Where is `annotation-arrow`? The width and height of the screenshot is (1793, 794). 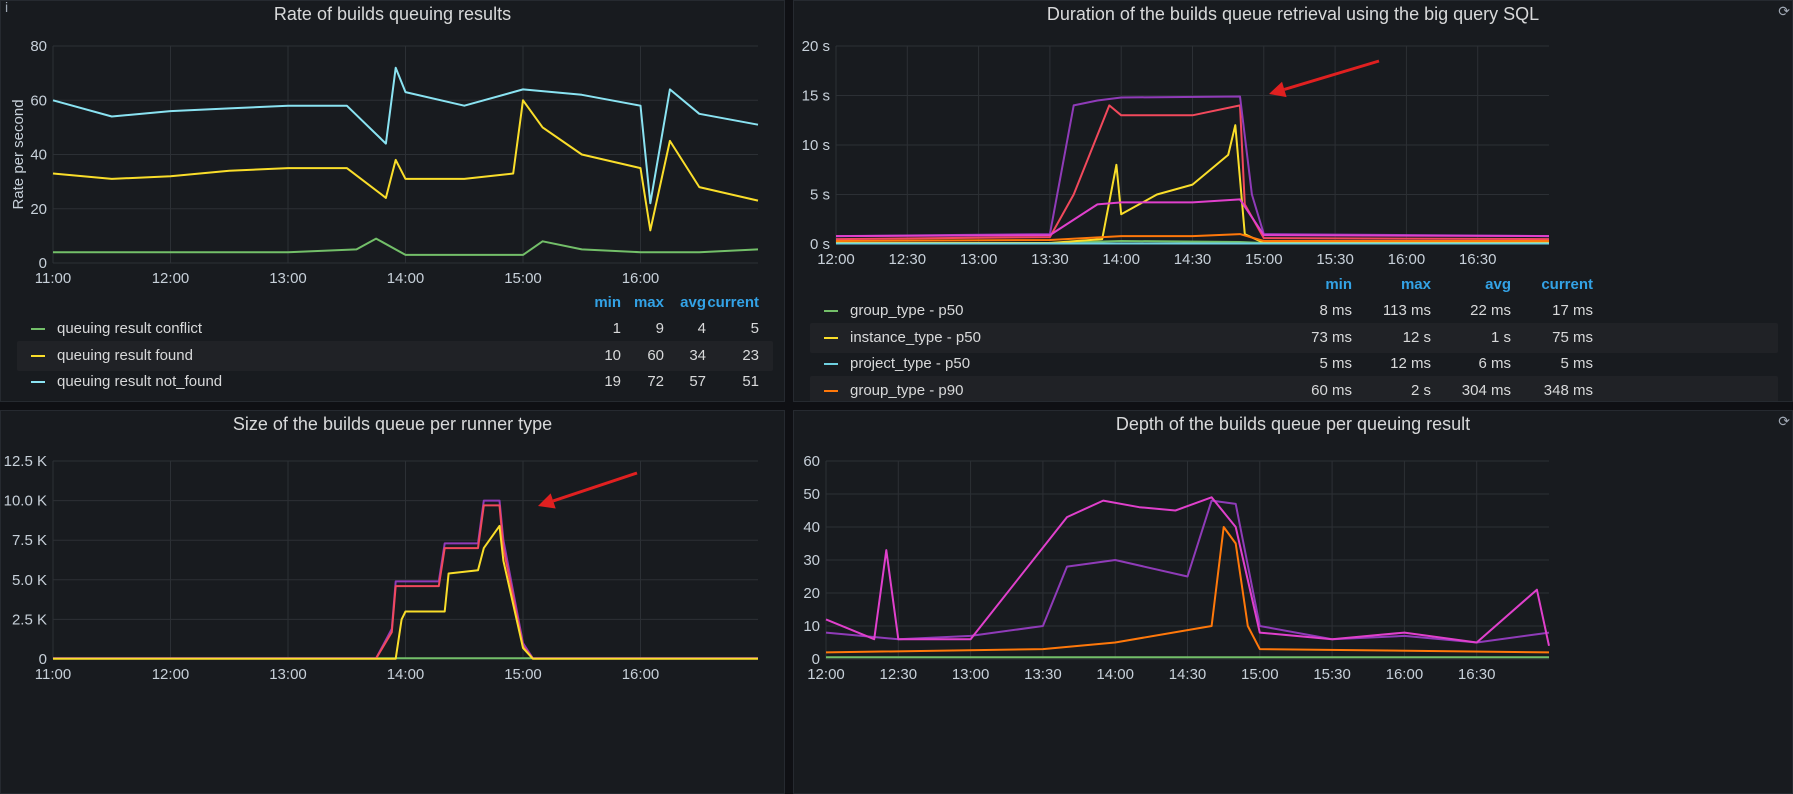
annotation-arrow is located at coordinates (1331, 75).